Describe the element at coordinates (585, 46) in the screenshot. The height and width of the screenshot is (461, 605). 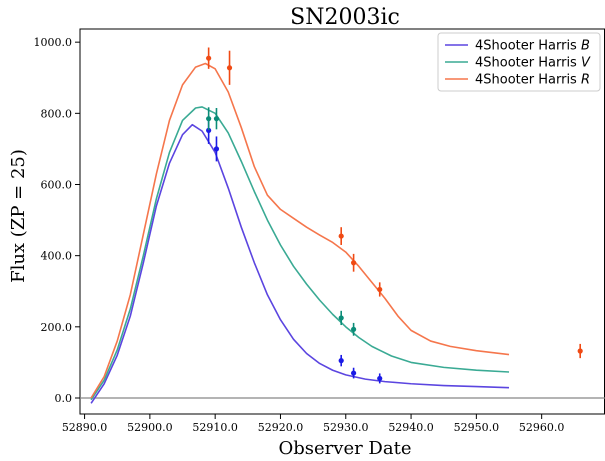
I see `legend-band-name: B` at that location.